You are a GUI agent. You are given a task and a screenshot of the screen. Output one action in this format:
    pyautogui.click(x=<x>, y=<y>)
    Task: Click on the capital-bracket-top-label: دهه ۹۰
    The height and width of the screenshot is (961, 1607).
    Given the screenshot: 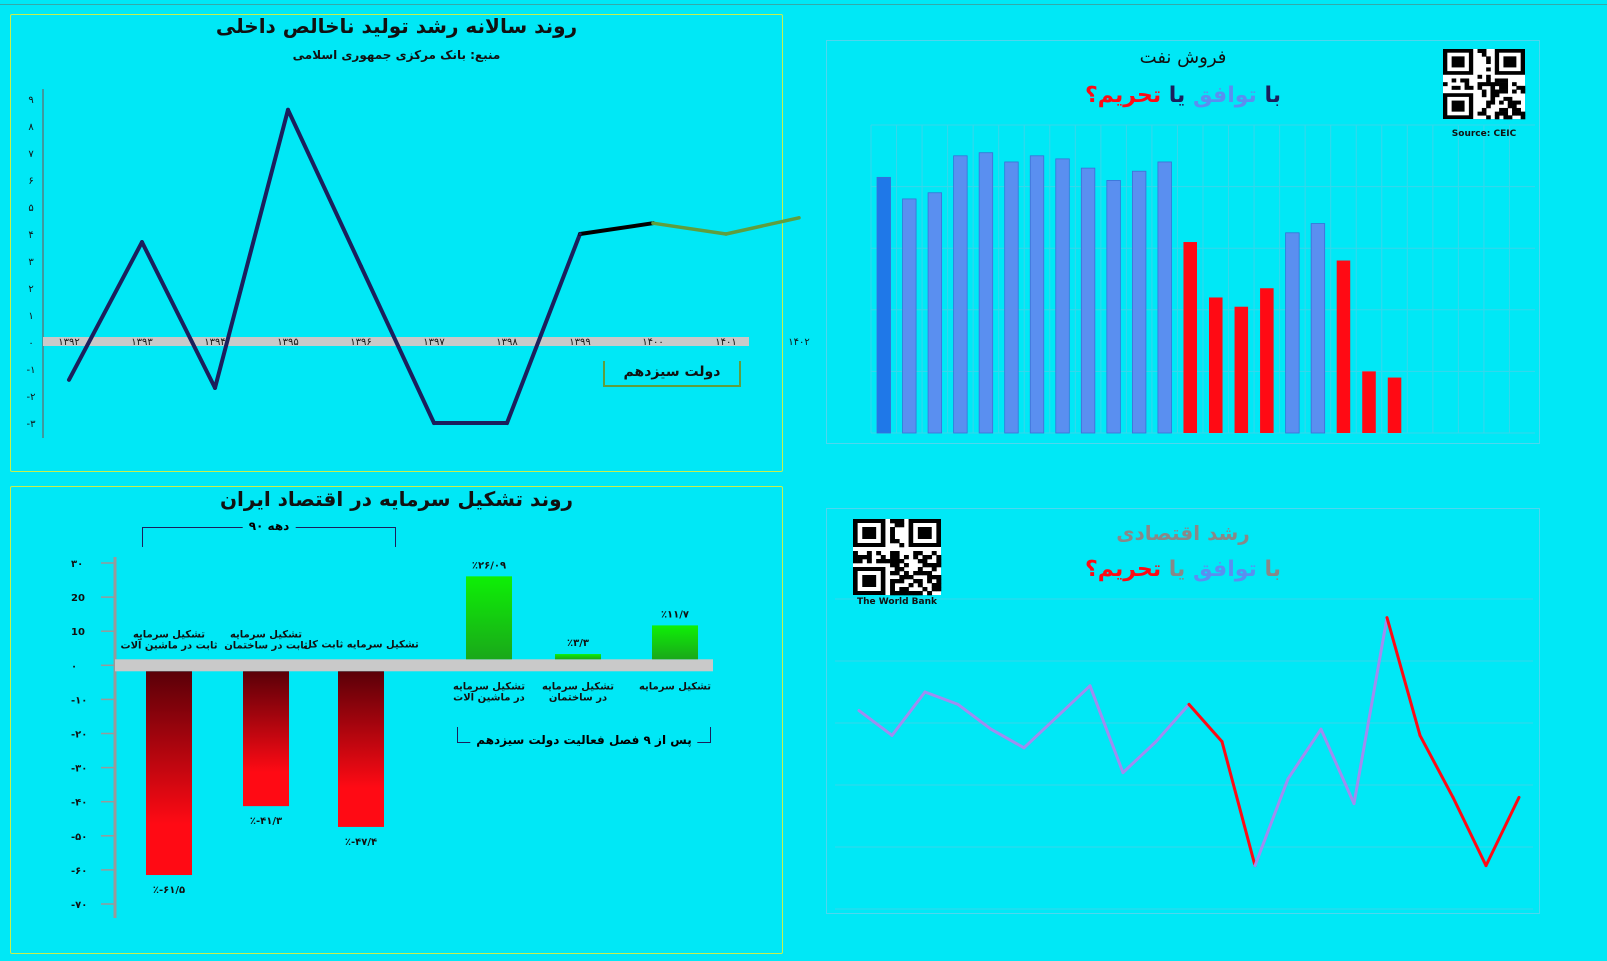 What is the action you would take?
    pyautogui.click(x=269, y=526)
    